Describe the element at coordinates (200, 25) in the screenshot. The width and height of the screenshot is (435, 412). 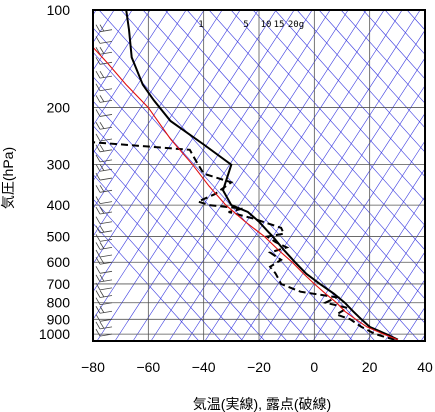
I see `mixing-ratio-label: 1` at that location.